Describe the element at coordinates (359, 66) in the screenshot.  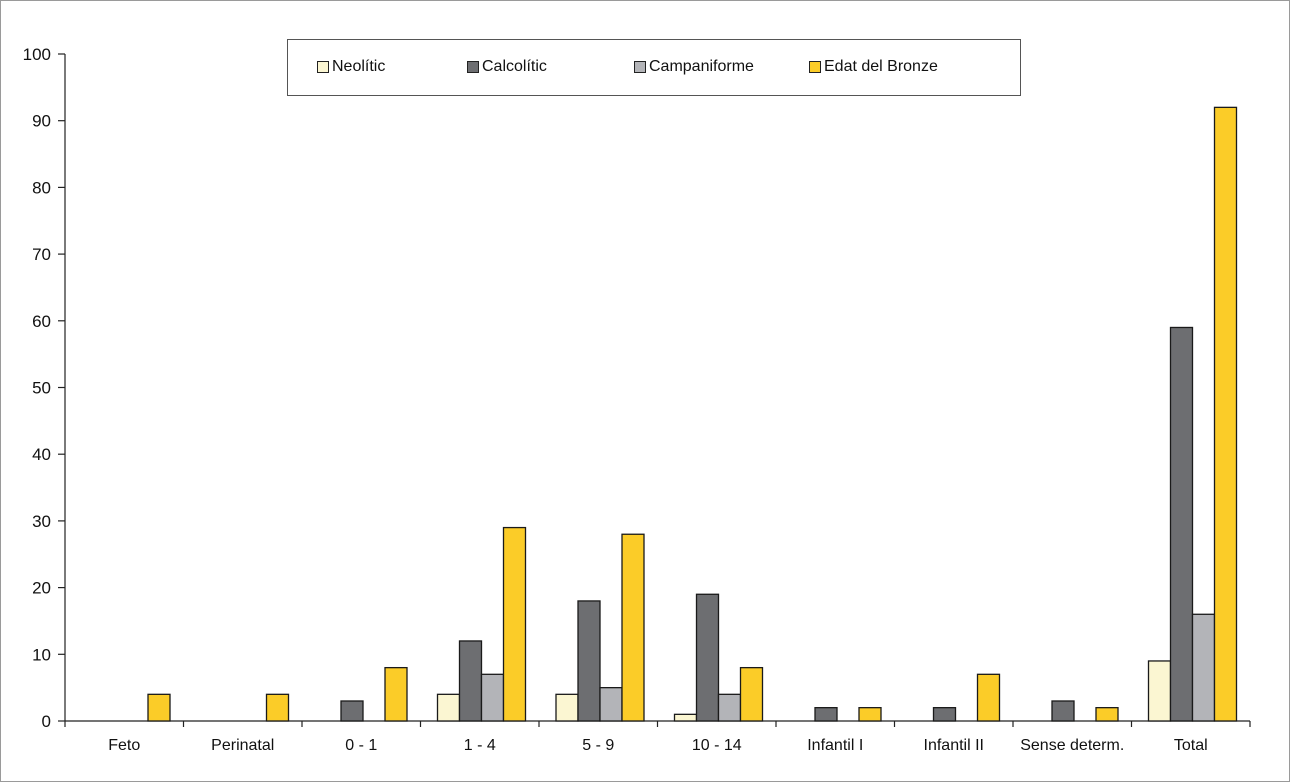
I see `legend-label-neolitic: Neolític` at that location.